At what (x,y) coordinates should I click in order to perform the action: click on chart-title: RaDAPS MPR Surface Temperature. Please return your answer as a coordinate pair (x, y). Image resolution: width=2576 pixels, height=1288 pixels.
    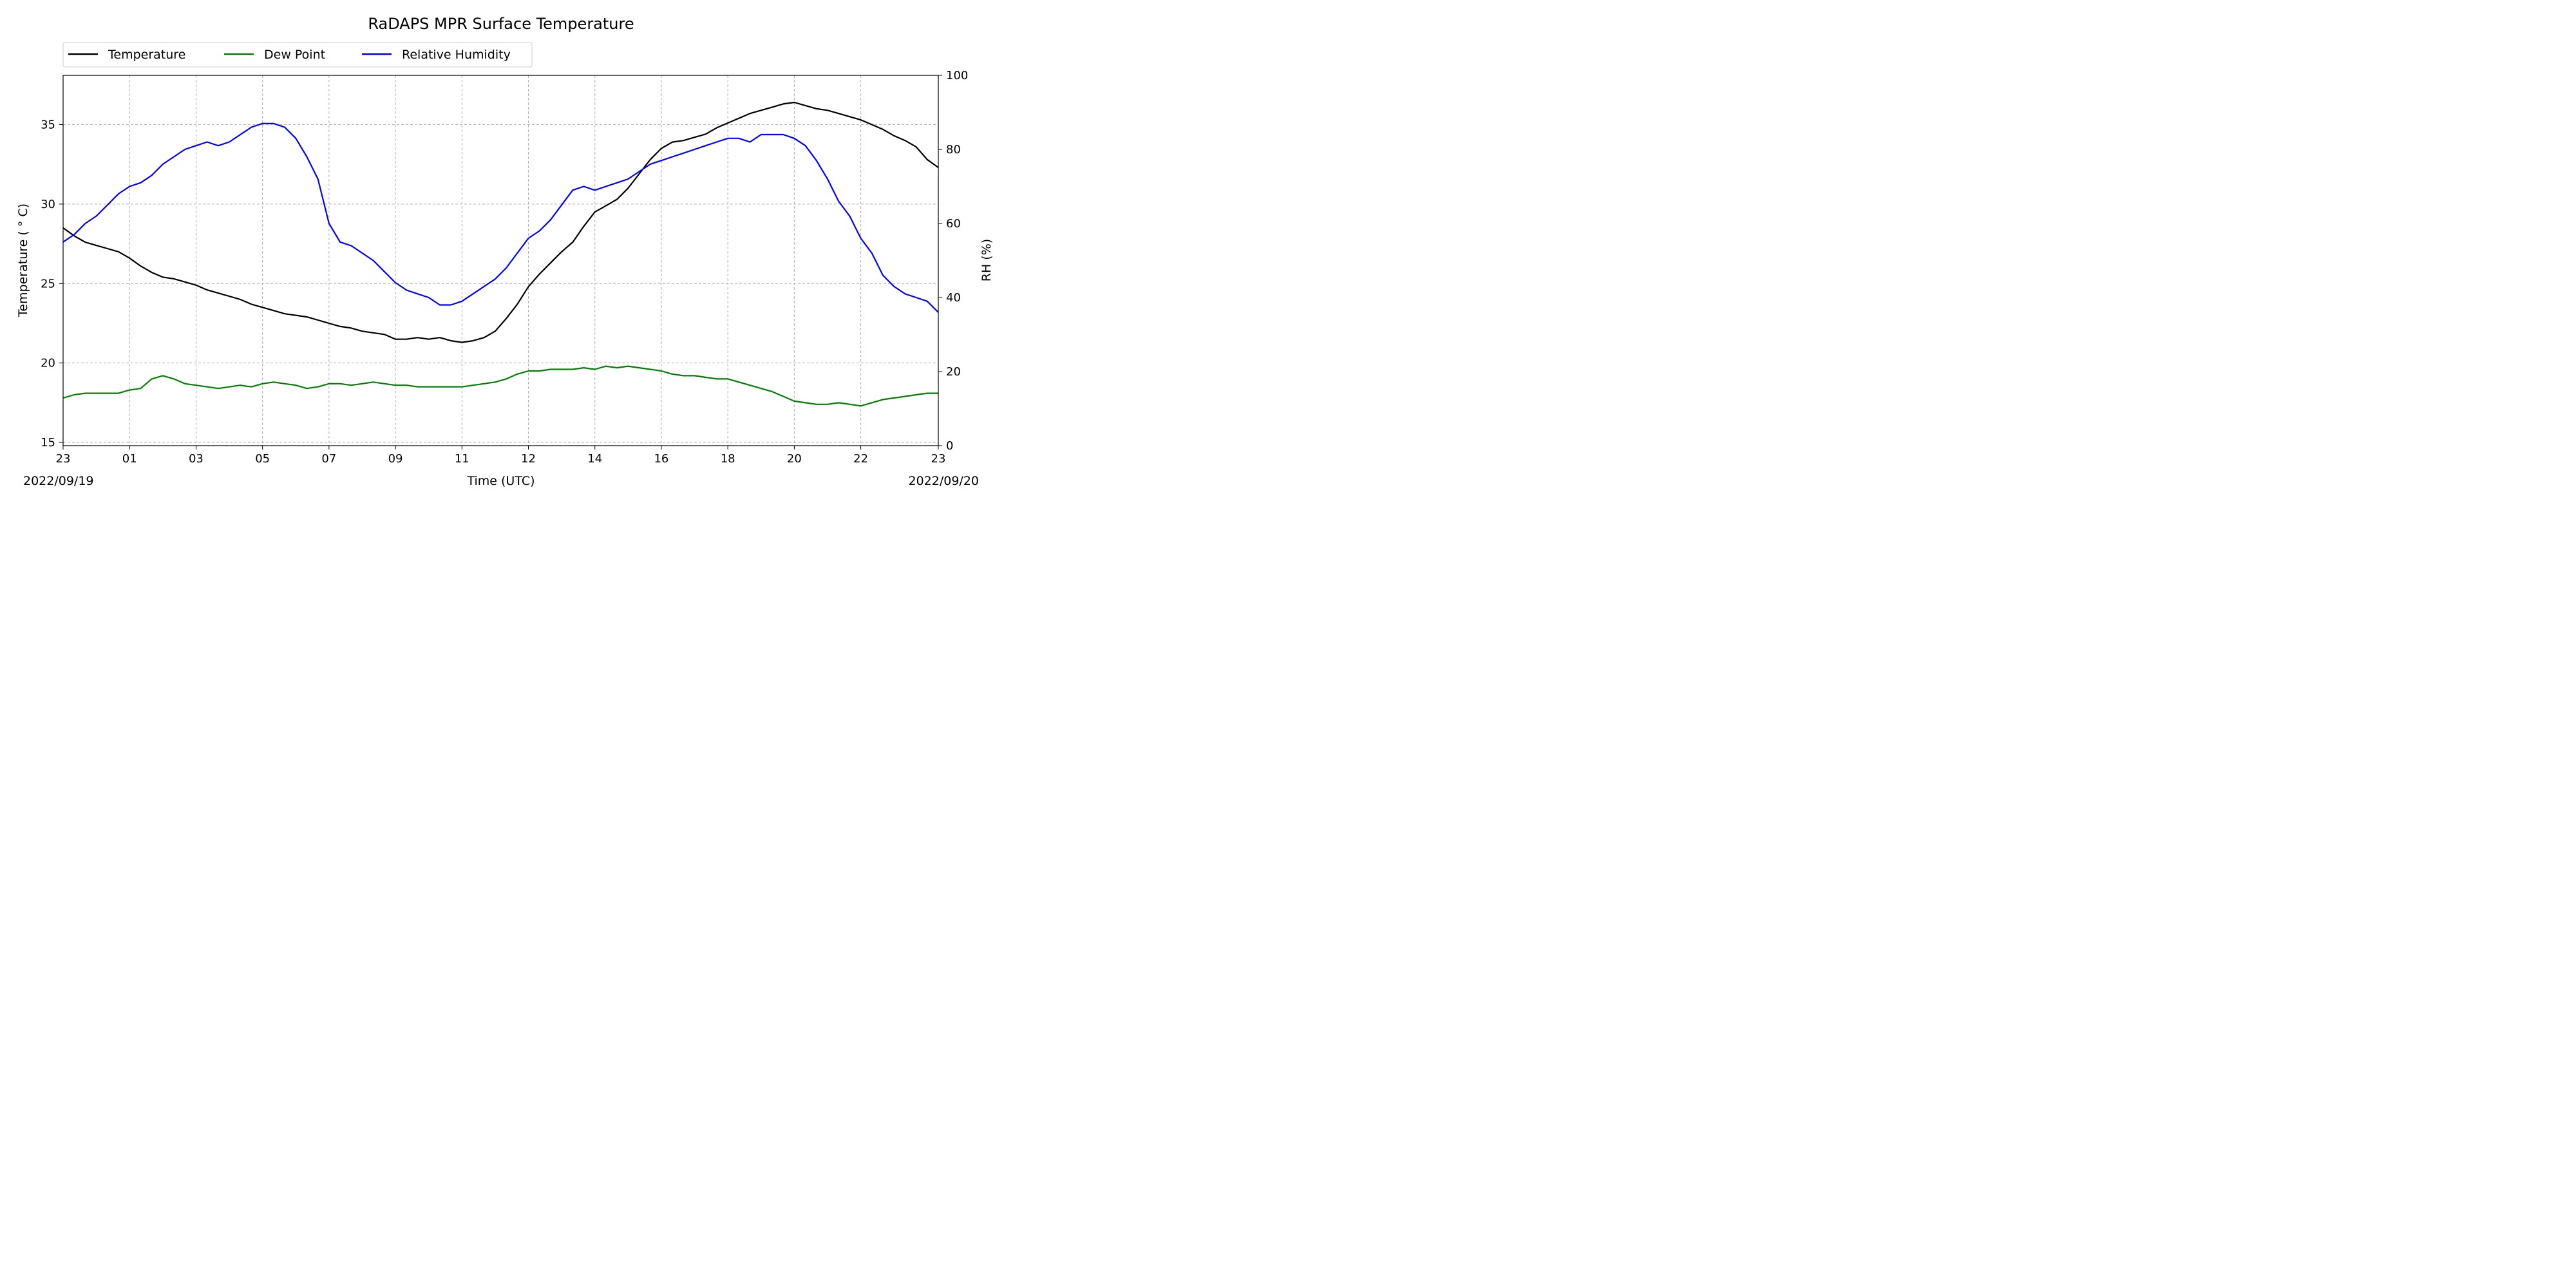
    Looking at the image, I should click on (501, 24).